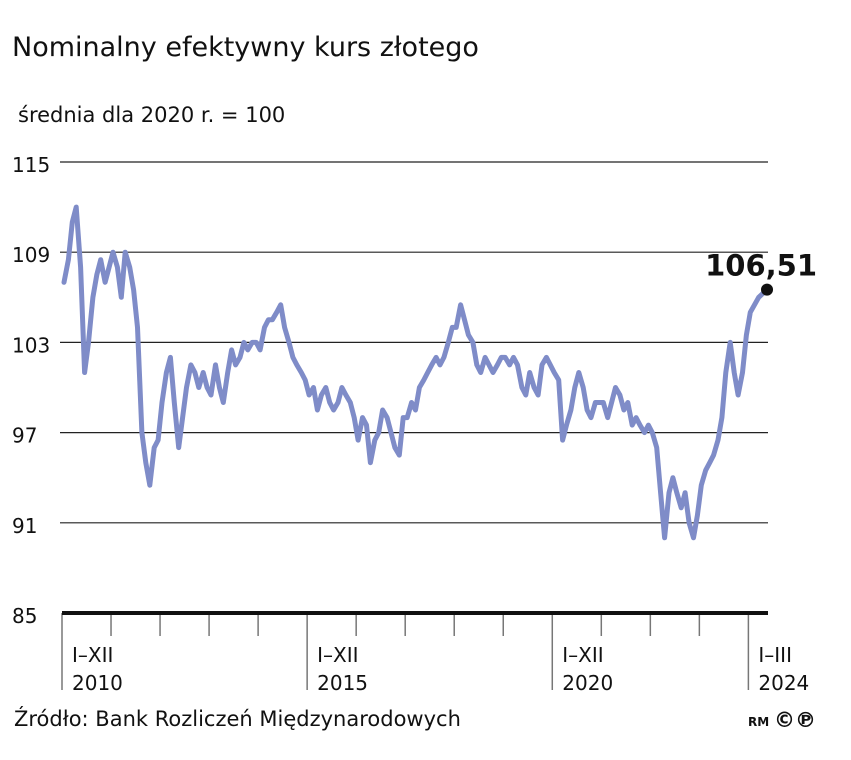  I want to click on chart-title: Nominalny efektywny kurs złotego, so click(245, 47).